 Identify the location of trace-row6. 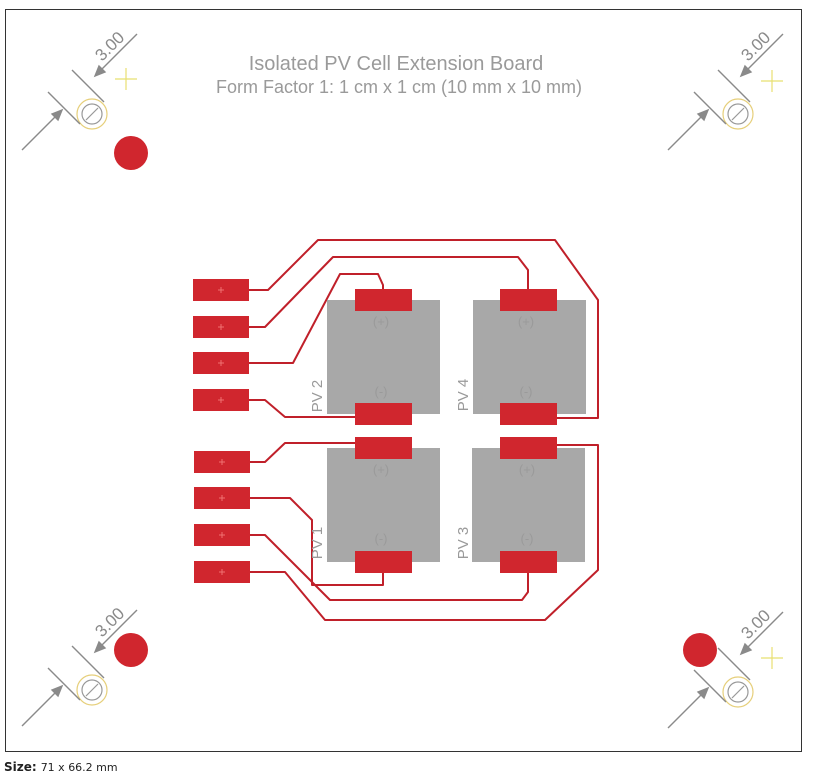
(317, 541).